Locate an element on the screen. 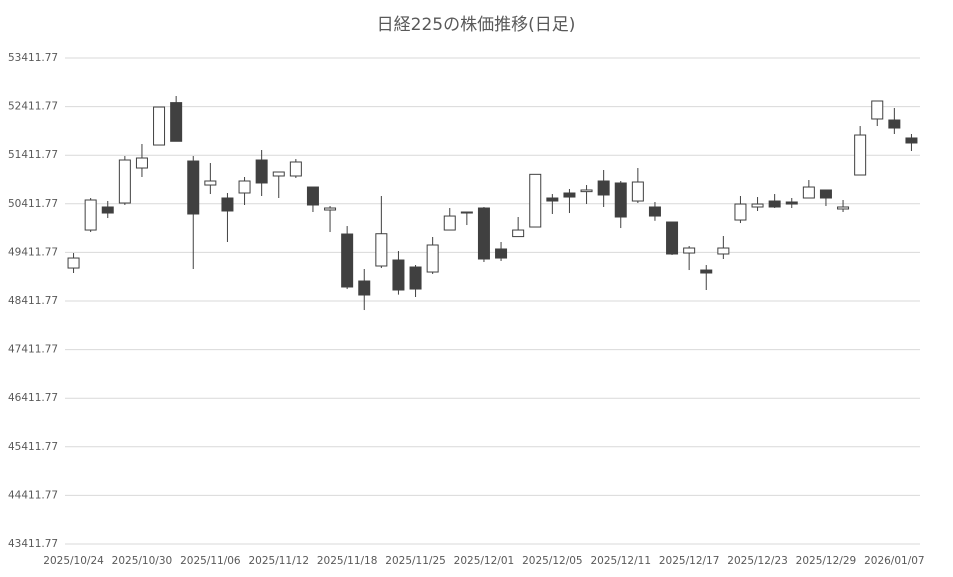 Image resolution: width=953 pixels, height=577 pixels. x-tick-label: 2025/11/06 is located at coordinates (210, 561).